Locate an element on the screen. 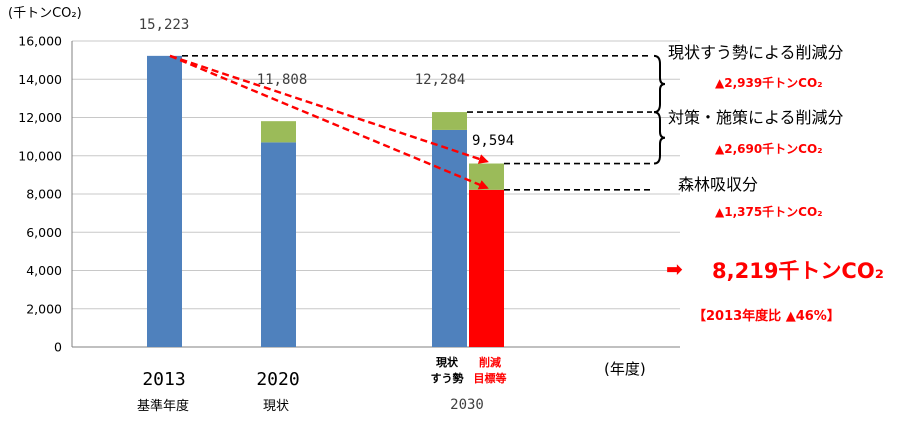 This screenshot has width=899, height=421. y-tick-label: 16,000 is located at coordinates (40, 41).